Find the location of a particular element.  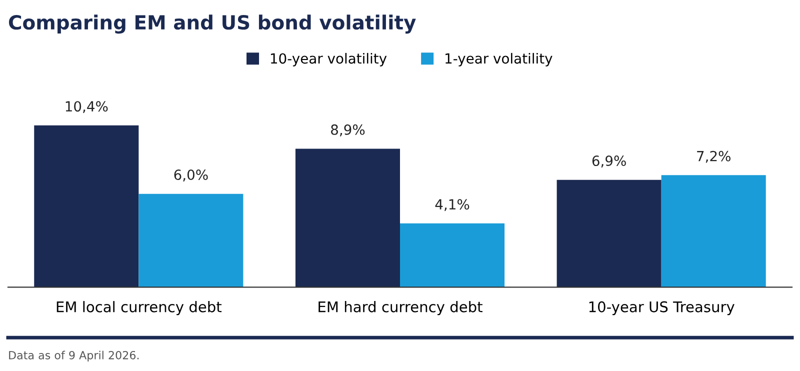

data-label: 10,4% is located at coordinates (87, 107).